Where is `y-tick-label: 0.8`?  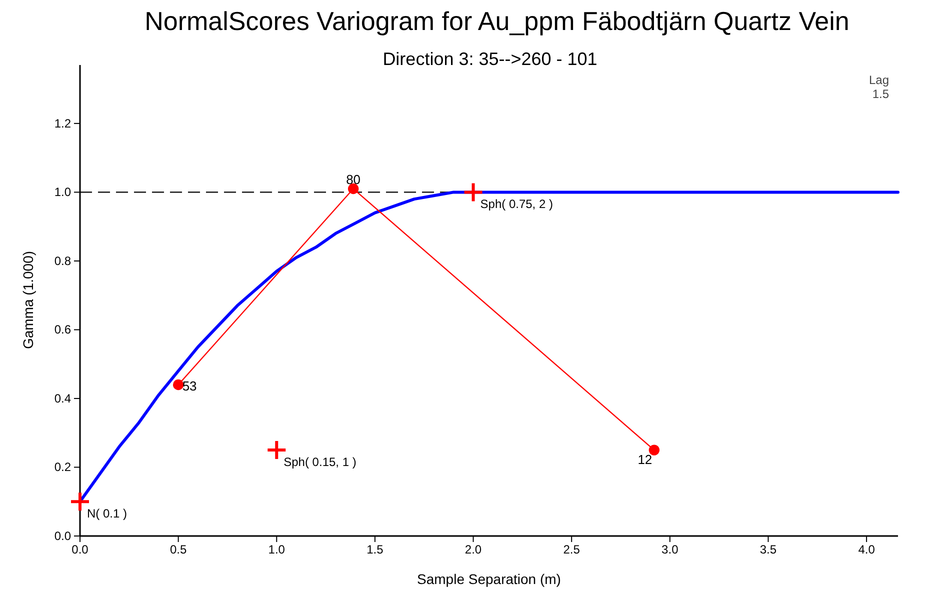 y-tick-label: 0.8 is located at coordinates (63, 261).